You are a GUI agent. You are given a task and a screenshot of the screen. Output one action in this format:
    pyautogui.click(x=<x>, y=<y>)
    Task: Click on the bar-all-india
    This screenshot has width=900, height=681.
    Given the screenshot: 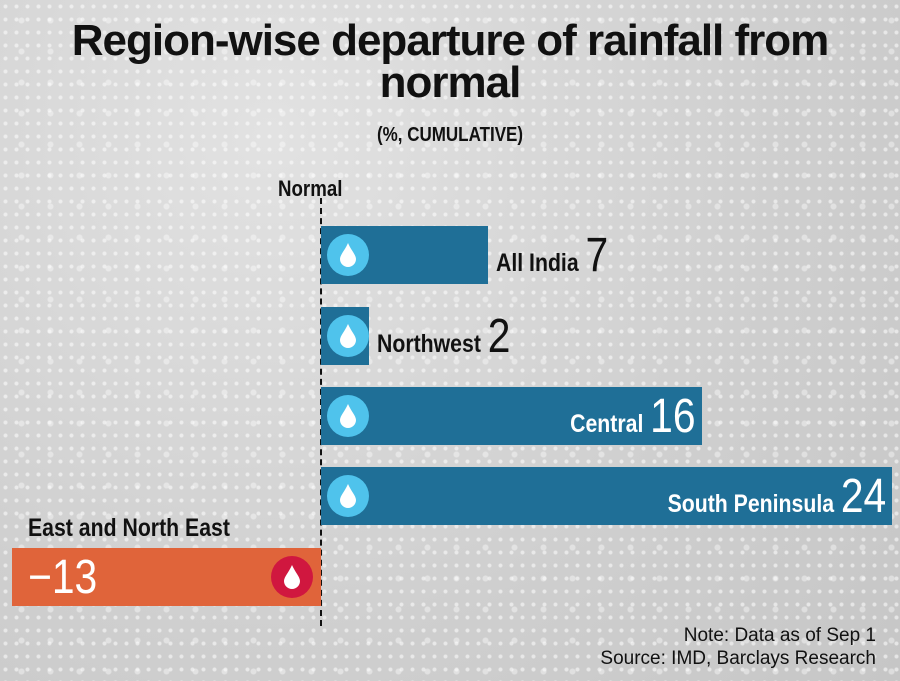 What is the action you would take?
    pyautogui.click(x=404, y=255)
    